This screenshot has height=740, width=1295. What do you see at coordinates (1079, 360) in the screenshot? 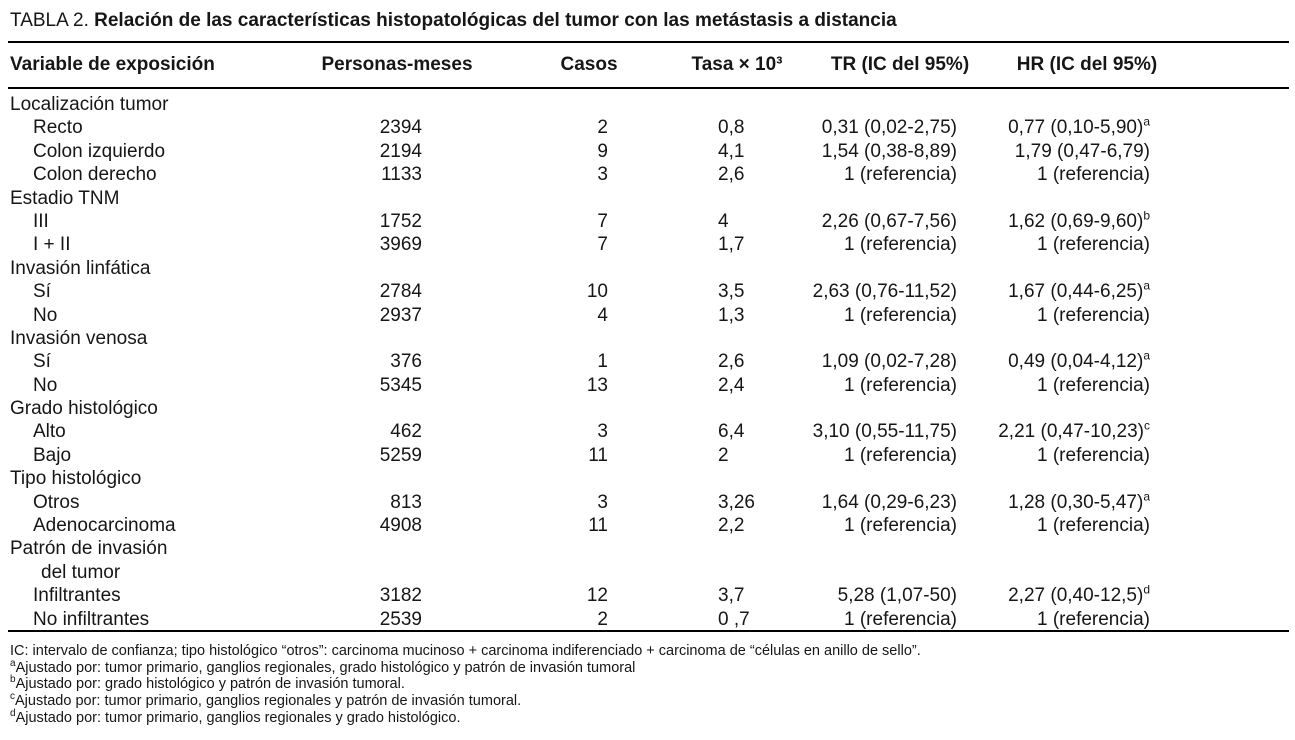
I see `cell-hr: 0,49 (0,04-4,12)a` at bounding box center [1079, 360].